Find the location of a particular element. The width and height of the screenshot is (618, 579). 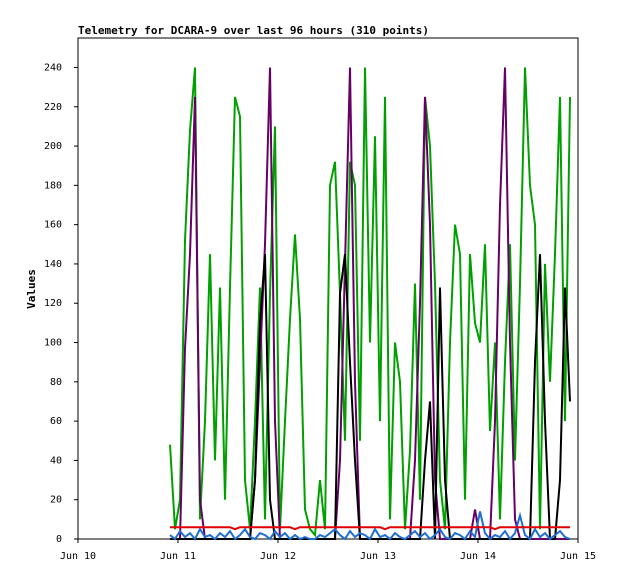

y-tick-label: 200 is located at coordinates (53, 146).